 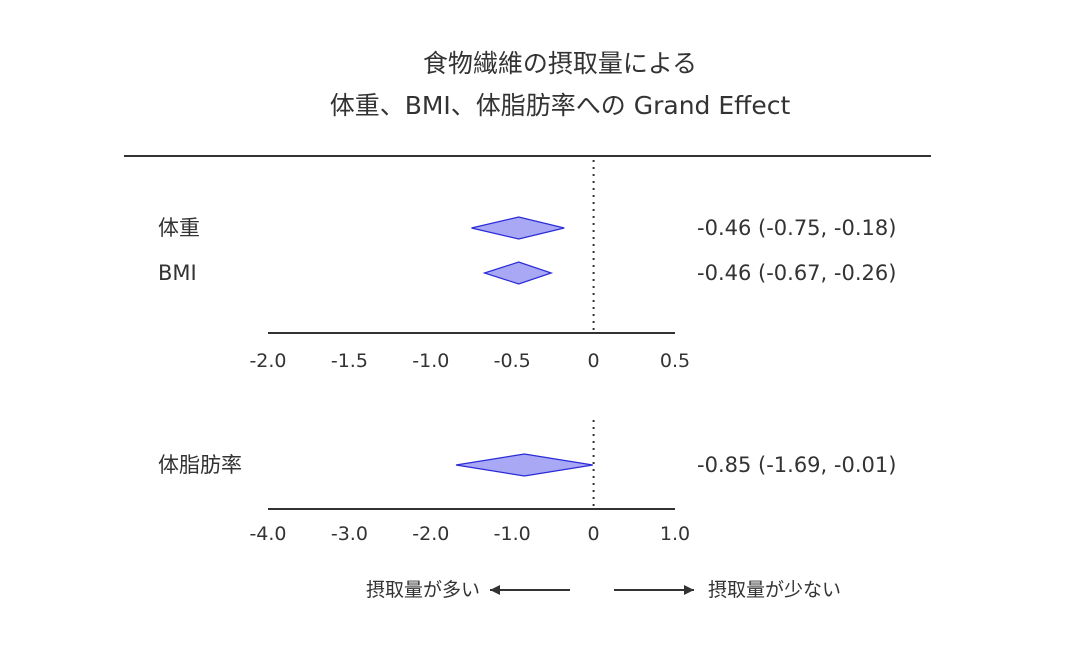 What do you see at coordinates (495, 590) in the screenshot?
I see `direction-left-arrowhead` at bounding box center [495, 590].